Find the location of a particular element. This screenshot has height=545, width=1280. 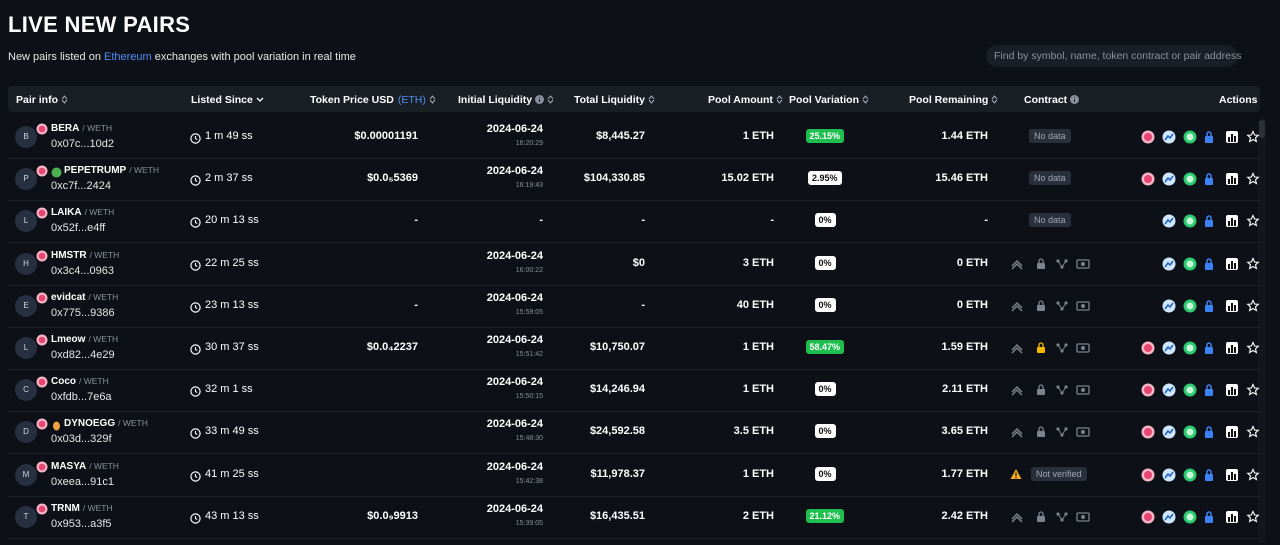

token-symbol: BERA / WETH is located at coordinates (81, 128).